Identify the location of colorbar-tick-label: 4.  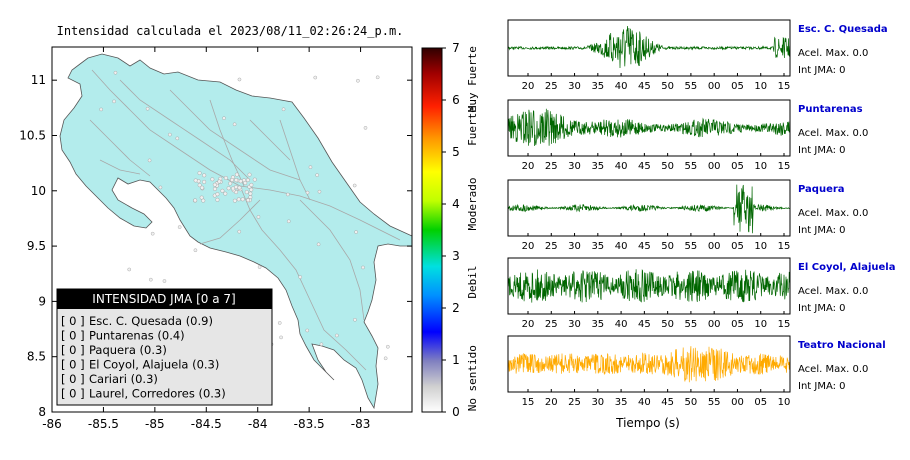
(456, 204).